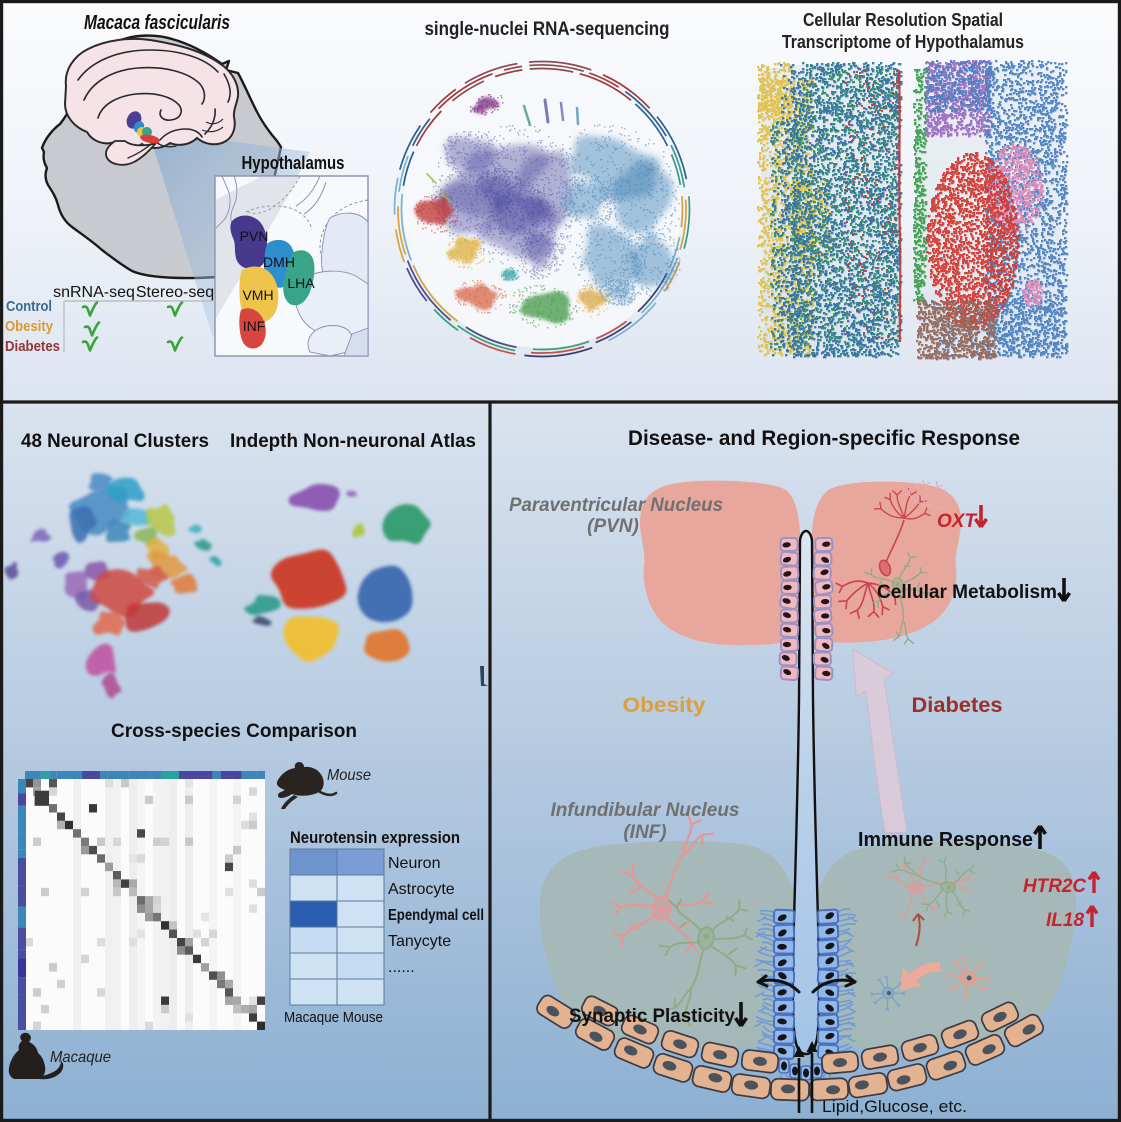 This screenshot has height=1122, width=1121. Describe the element at coordinates (414, 863) in the screenshot. I see `svg-text: Neuron` at that location.